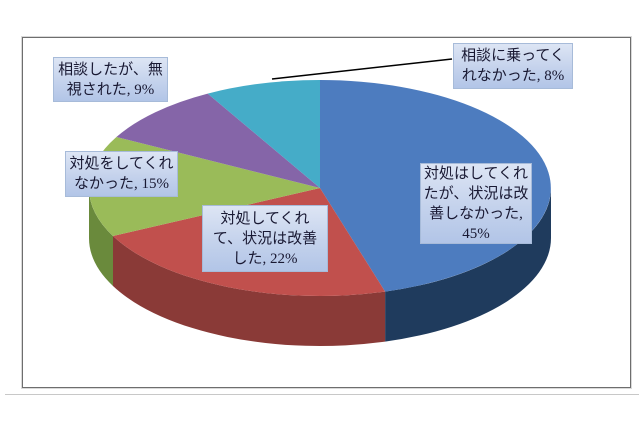 This screenshot has height=426, width=640. Describe the element at coordinates (513, 66) in the screenshot. I see `data-label-refused: 相談に乗ってく れなかった, 8%` at that location.